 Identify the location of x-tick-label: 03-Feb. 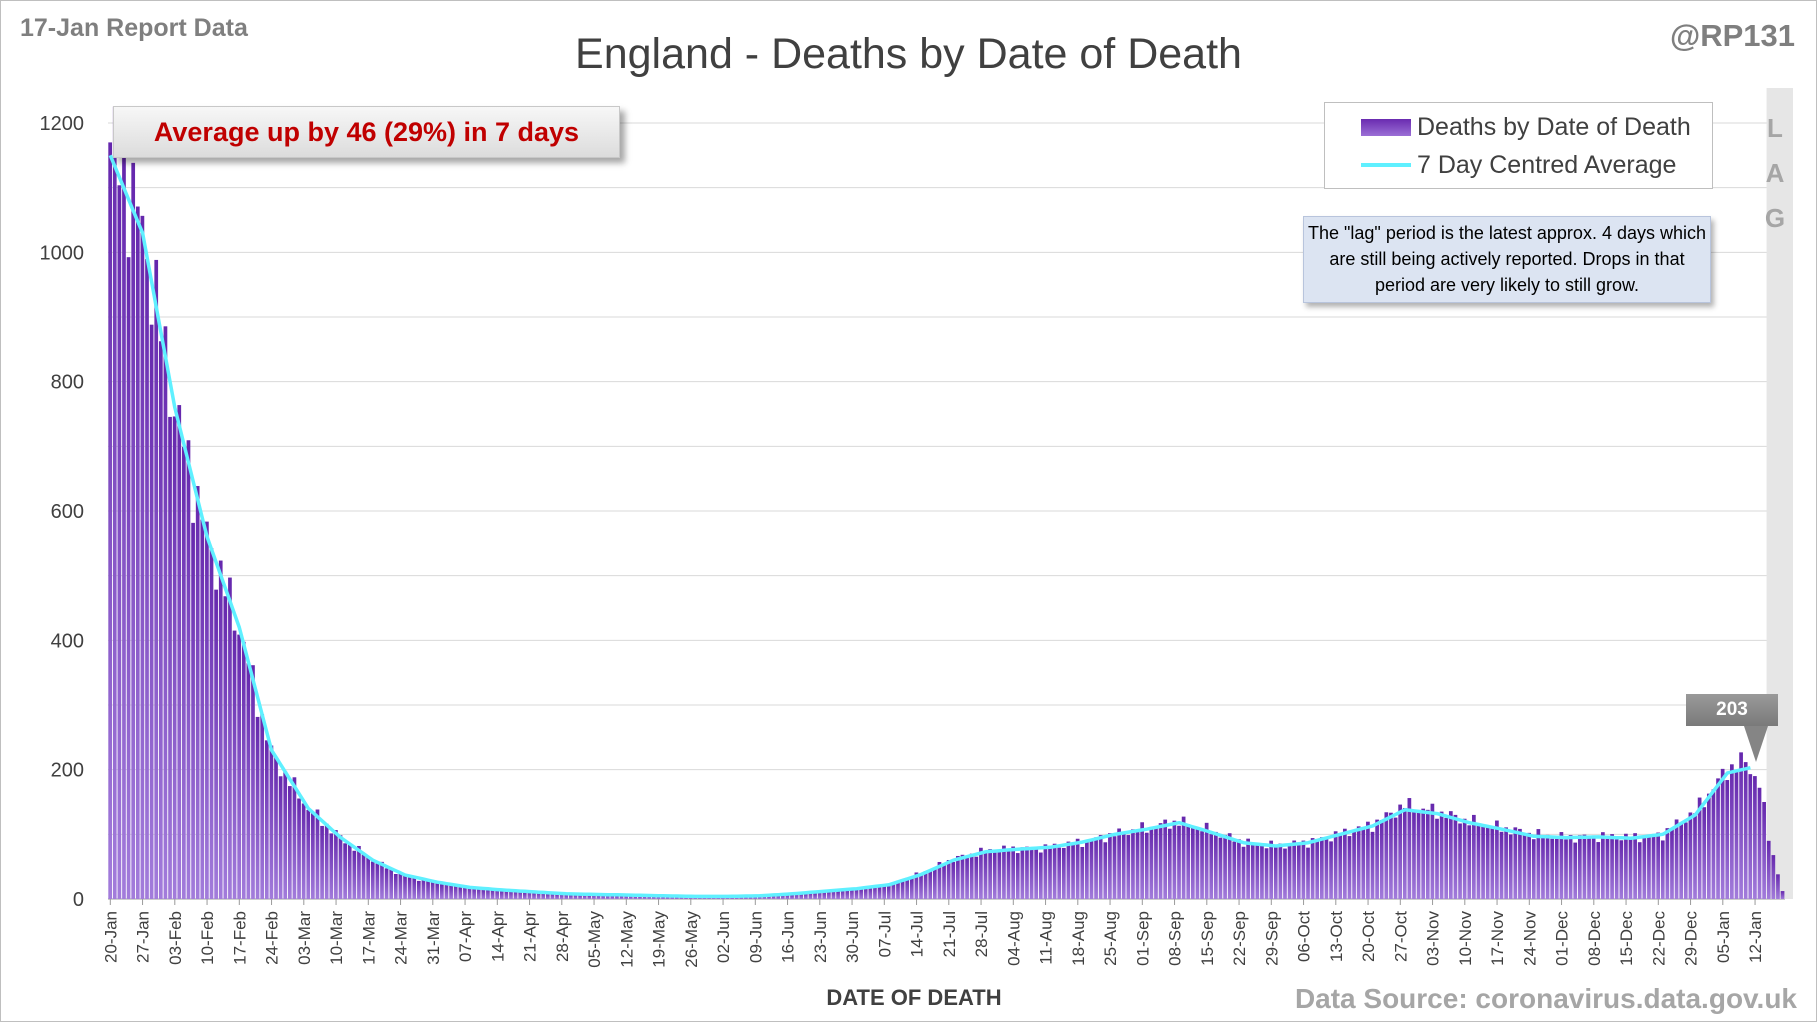
(175, 938).